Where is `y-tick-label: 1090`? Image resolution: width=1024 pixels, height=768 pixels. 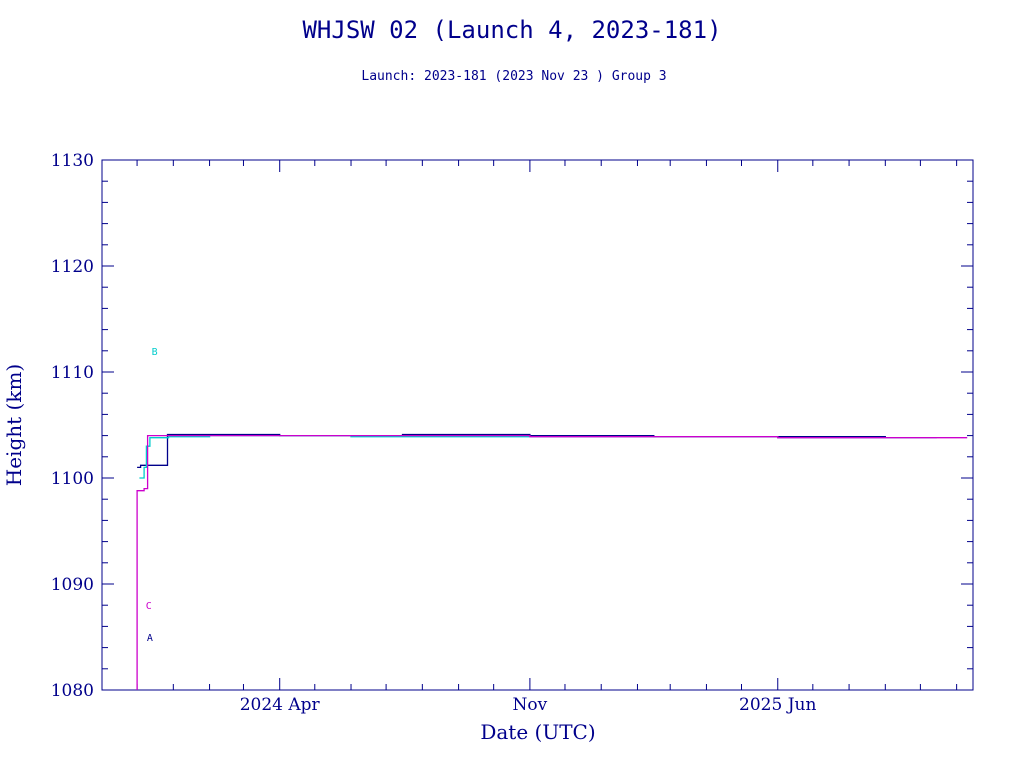
y-tick-label: 1090 is located at coordinates (72, 585).